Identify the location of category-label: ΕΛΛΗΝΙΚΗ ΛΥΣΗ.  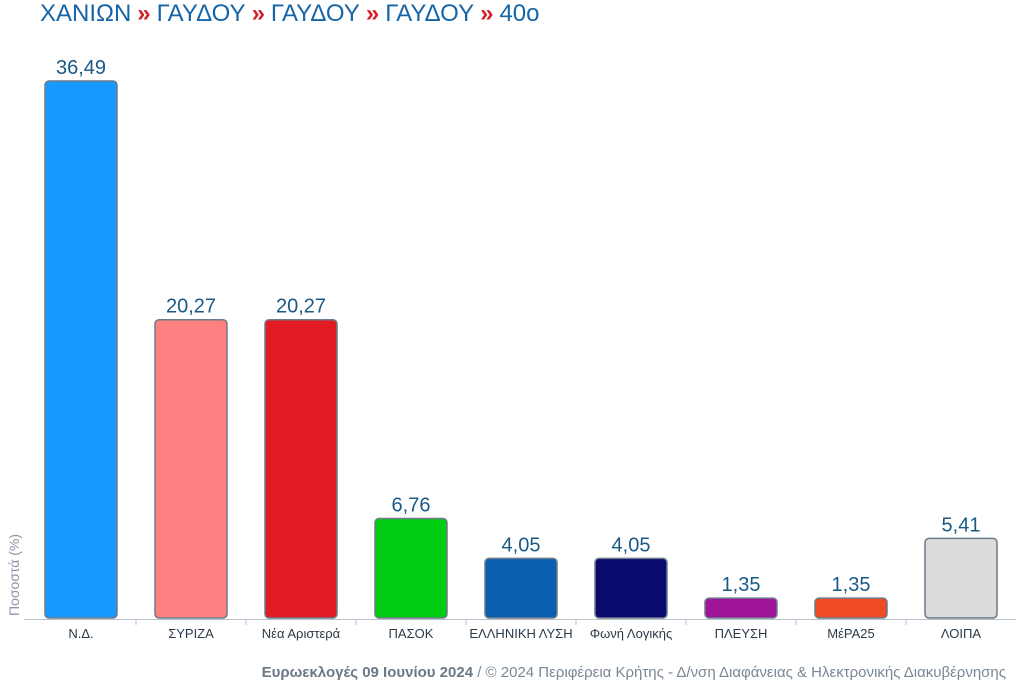
(520, 633).